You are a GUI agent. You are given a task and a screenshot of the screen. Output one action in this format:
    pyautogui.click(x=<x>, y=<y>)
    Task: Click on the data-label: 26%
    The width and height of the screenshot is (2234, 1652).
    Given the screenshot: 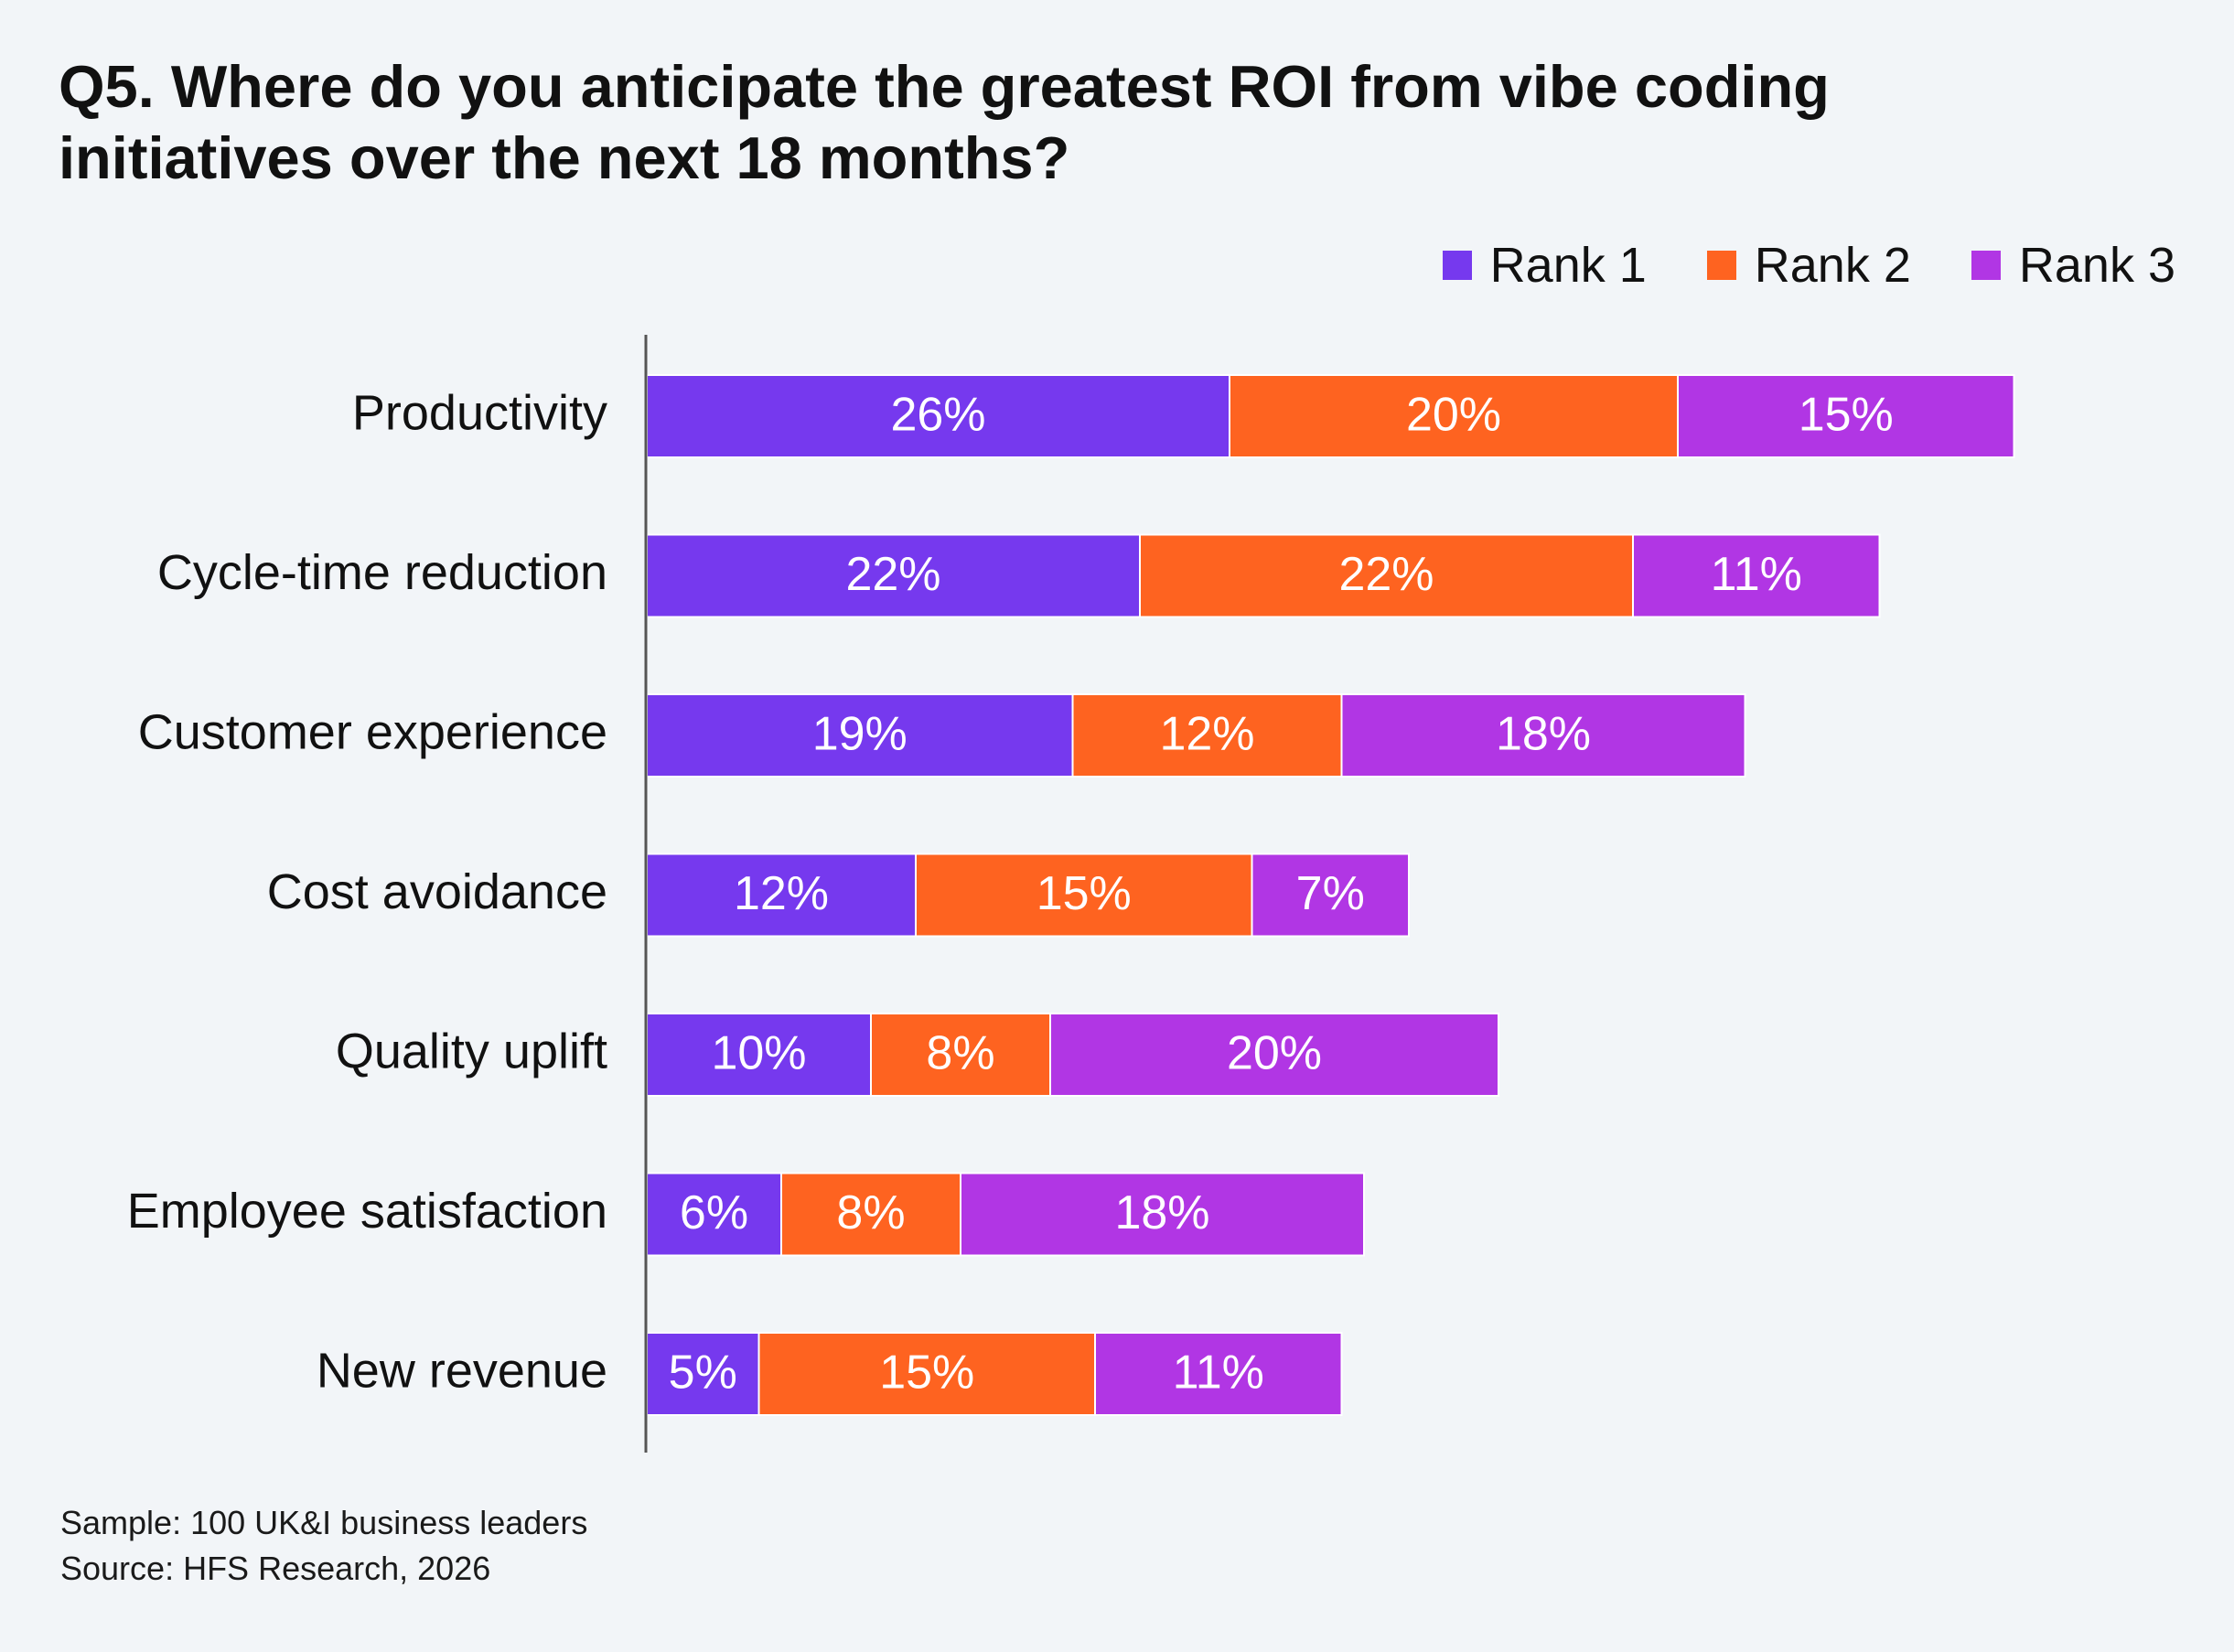 What is the action you would take?
    pyautogui.click(x=937, y=415)
    